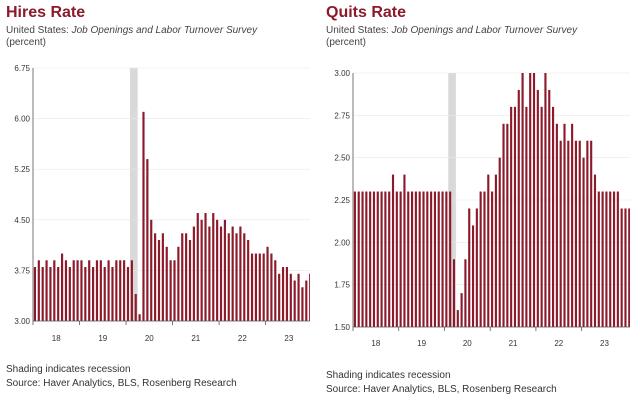 This screenshot has height=406, width=640. What do you see at coordinates (388, 375) in the screenshot?
I see `quits-recession-note: Shading indicates recession` at bounding box center [388, 375].